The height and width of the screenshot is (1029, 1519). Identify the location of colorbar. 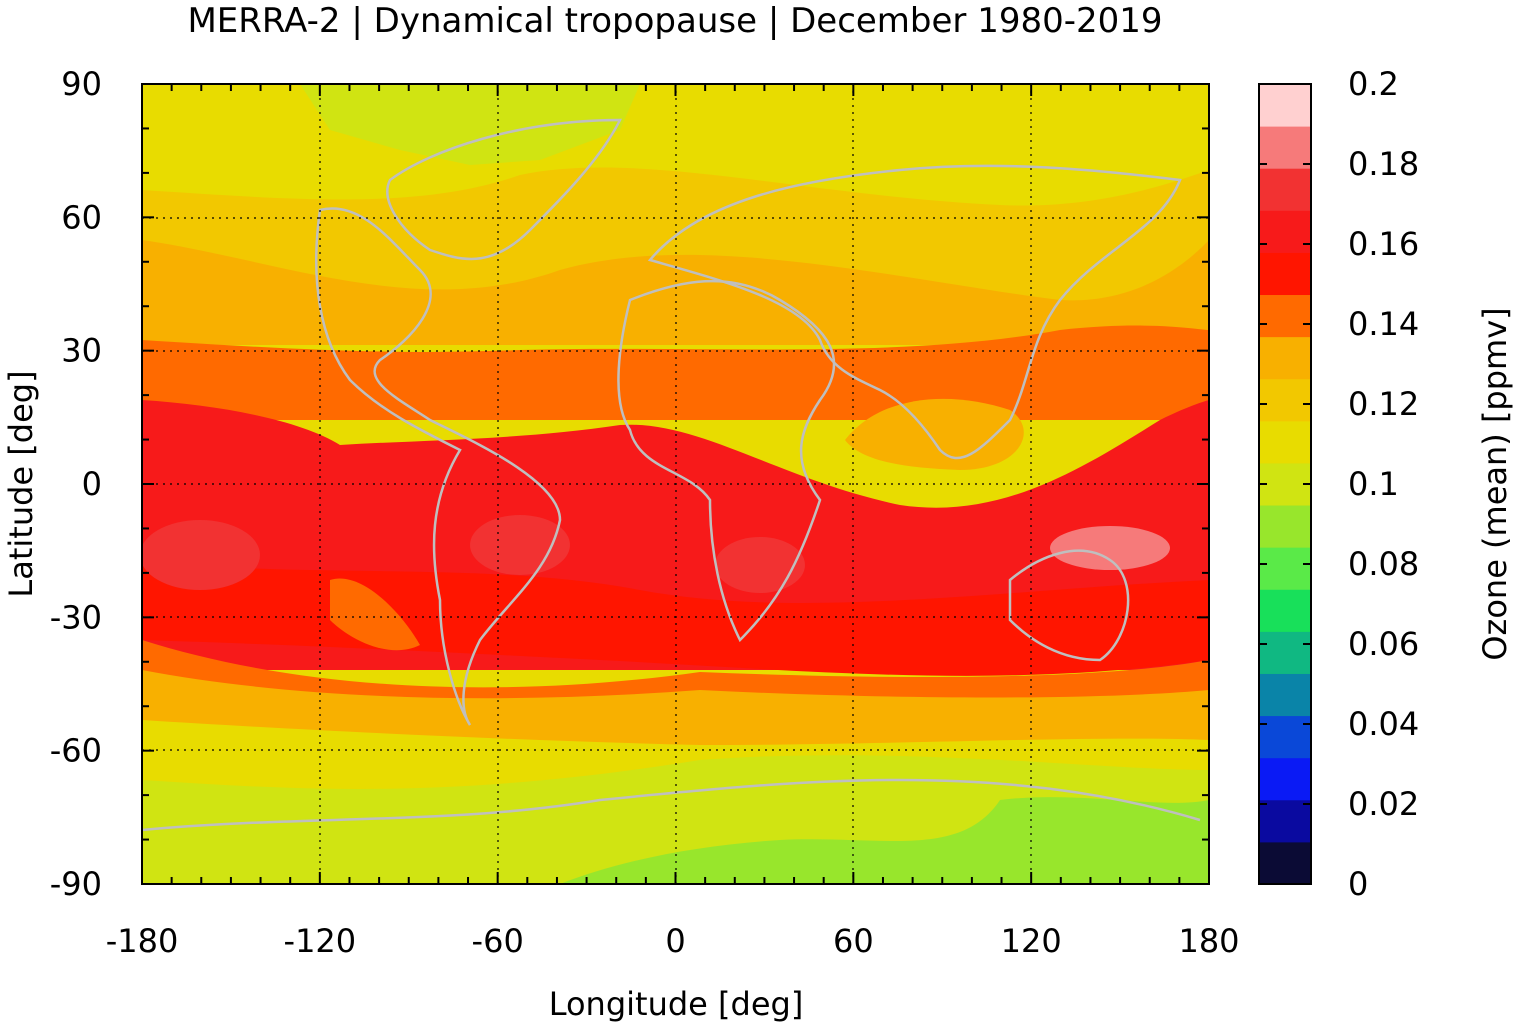
(1285, 484).